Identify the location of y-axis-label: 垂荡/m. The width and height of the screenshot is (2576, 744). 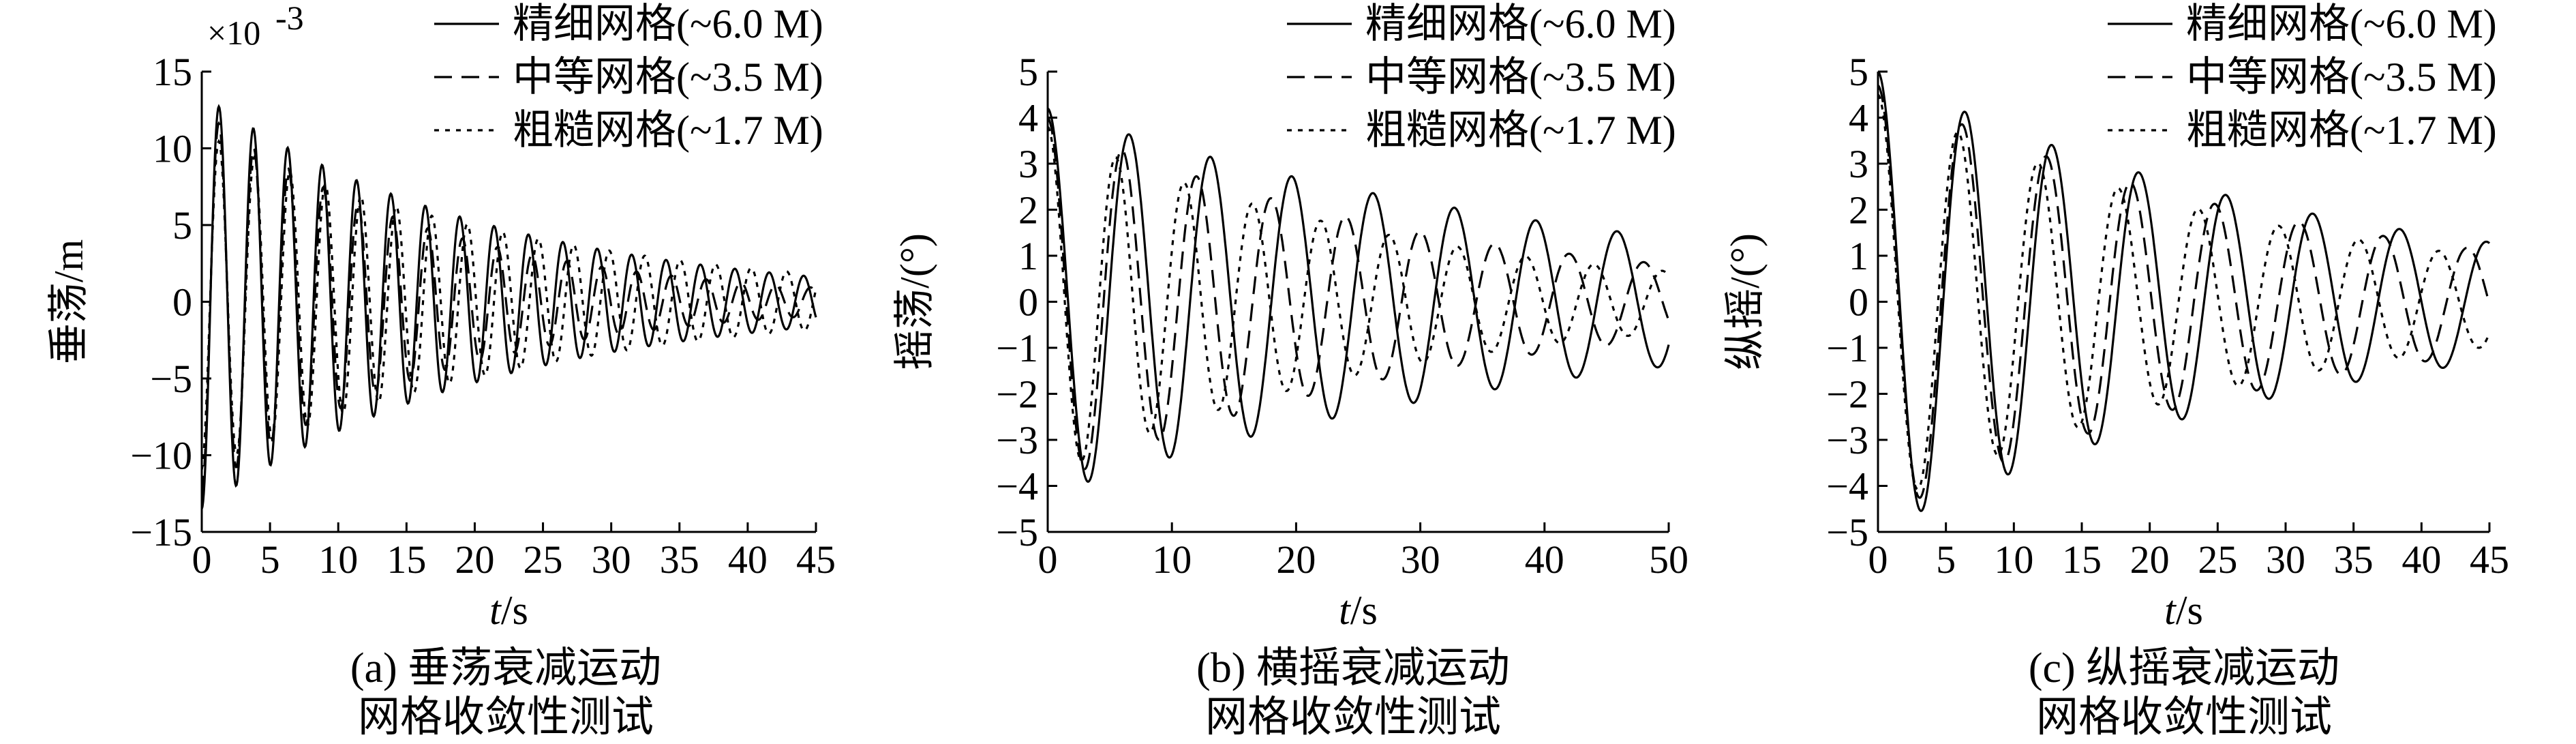
(69, 301).